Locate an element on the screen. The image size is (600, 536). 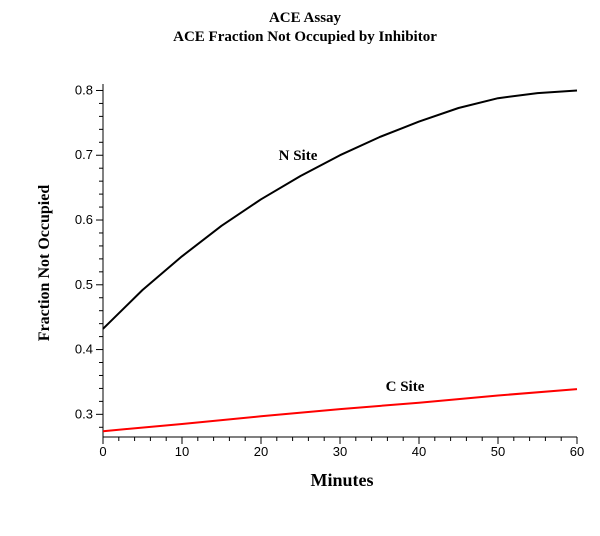
x-axis-title: Minutes is located at coordinates (342, 480).